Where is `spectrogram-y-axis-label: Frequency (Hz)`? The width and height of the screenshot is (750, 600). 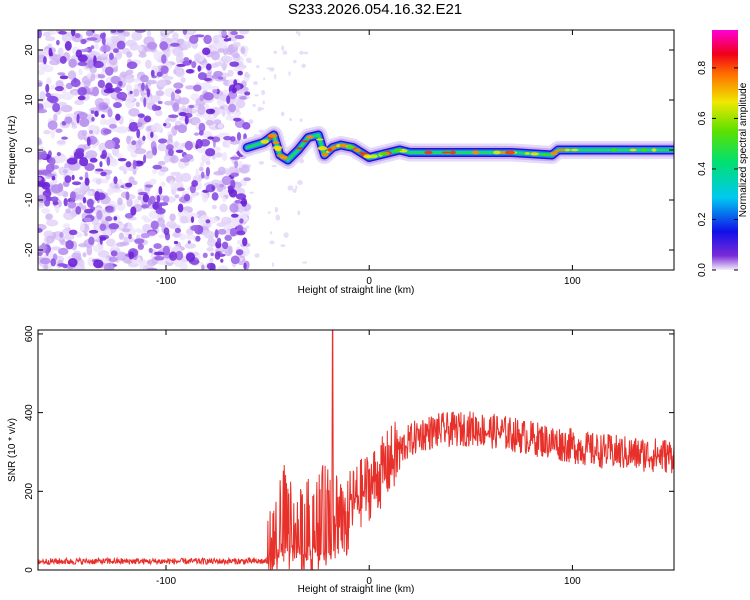 spectrogram-y-axis-label: Frequency (Hz) is located at coordinates (12, 150).